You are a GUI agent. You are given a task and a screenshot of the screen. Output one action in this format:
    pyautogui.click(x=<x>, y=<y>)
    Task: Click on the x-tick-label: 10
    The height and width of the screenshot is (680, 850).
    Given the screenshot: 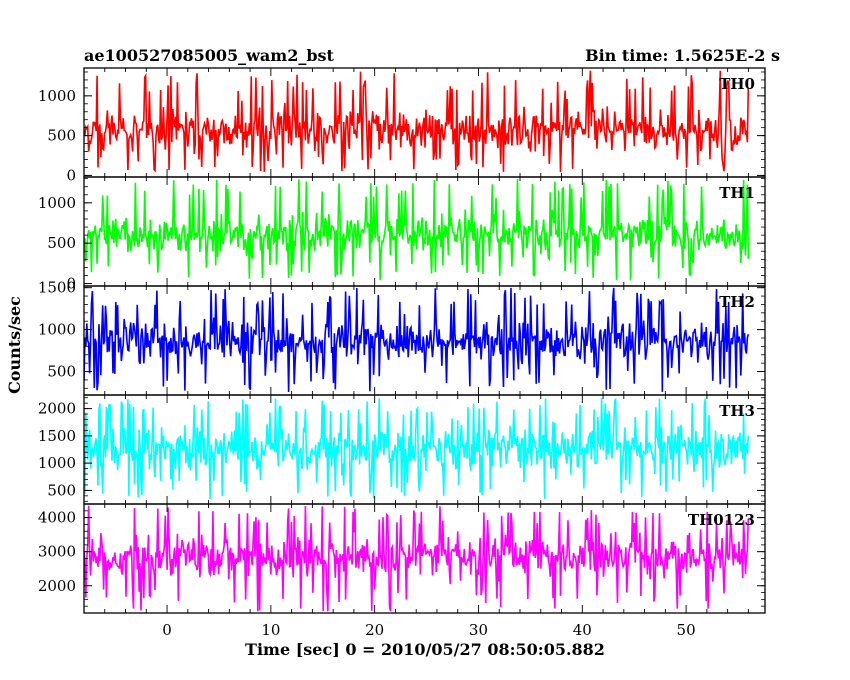 What is the action you would take?
    pyautogui.click(x=270, y=630)
    